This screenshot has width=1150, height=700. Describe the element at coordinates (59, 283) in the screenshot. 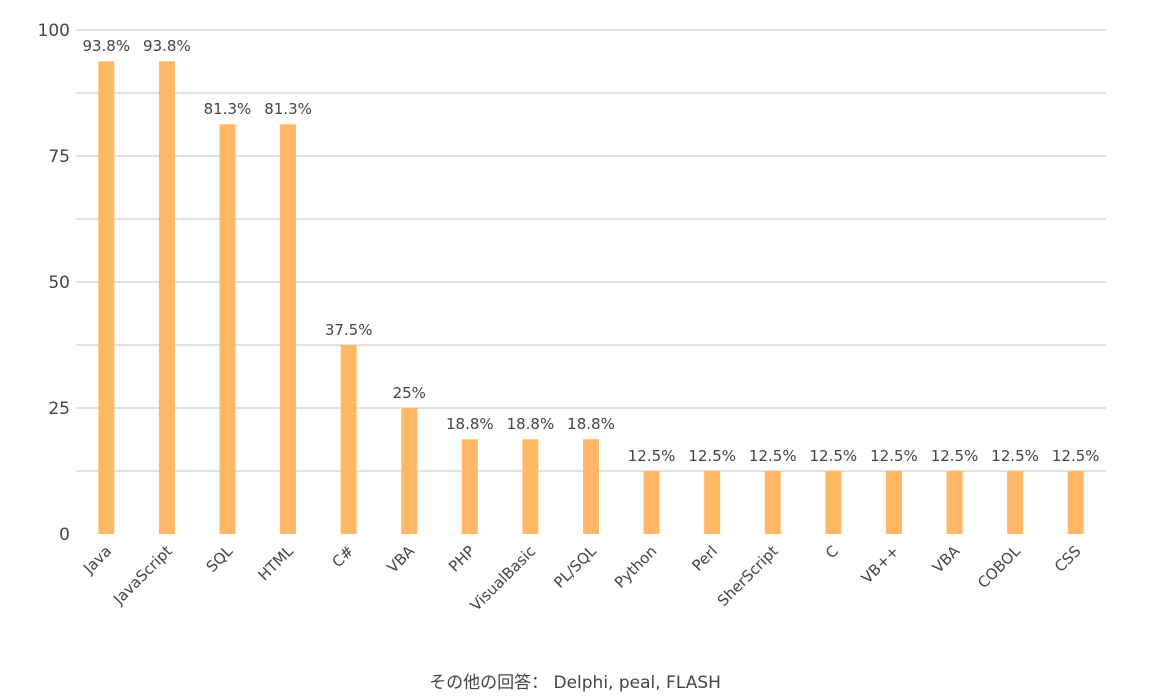

I see `y-tick-label: 50` at that location.